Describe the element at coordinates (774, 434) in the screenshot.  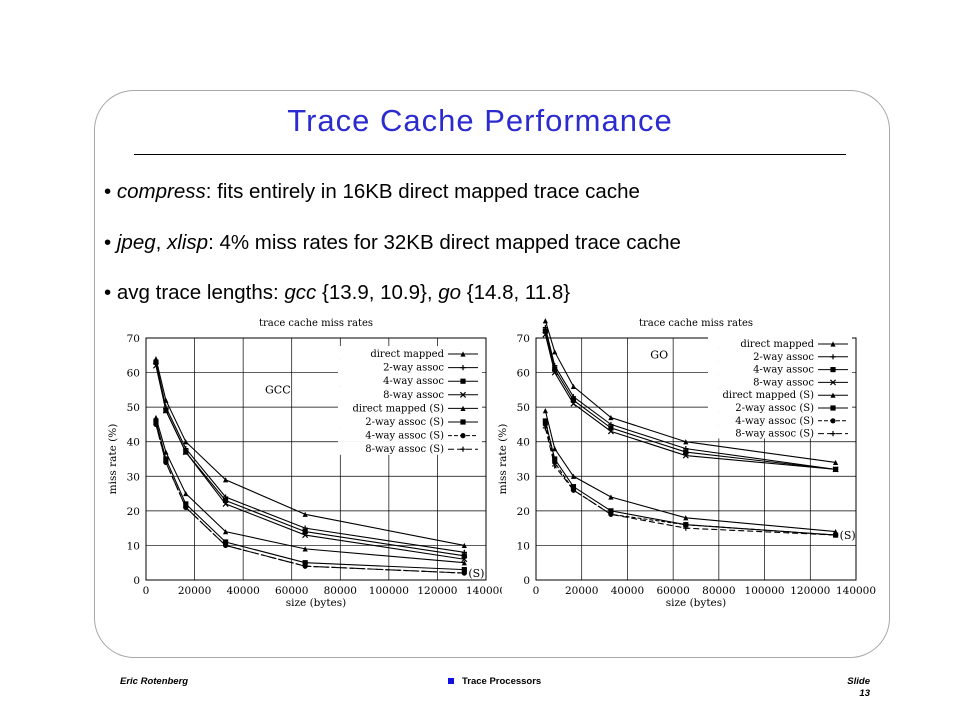
I see `legend-entry: 8-way assoc (S)` at that location.